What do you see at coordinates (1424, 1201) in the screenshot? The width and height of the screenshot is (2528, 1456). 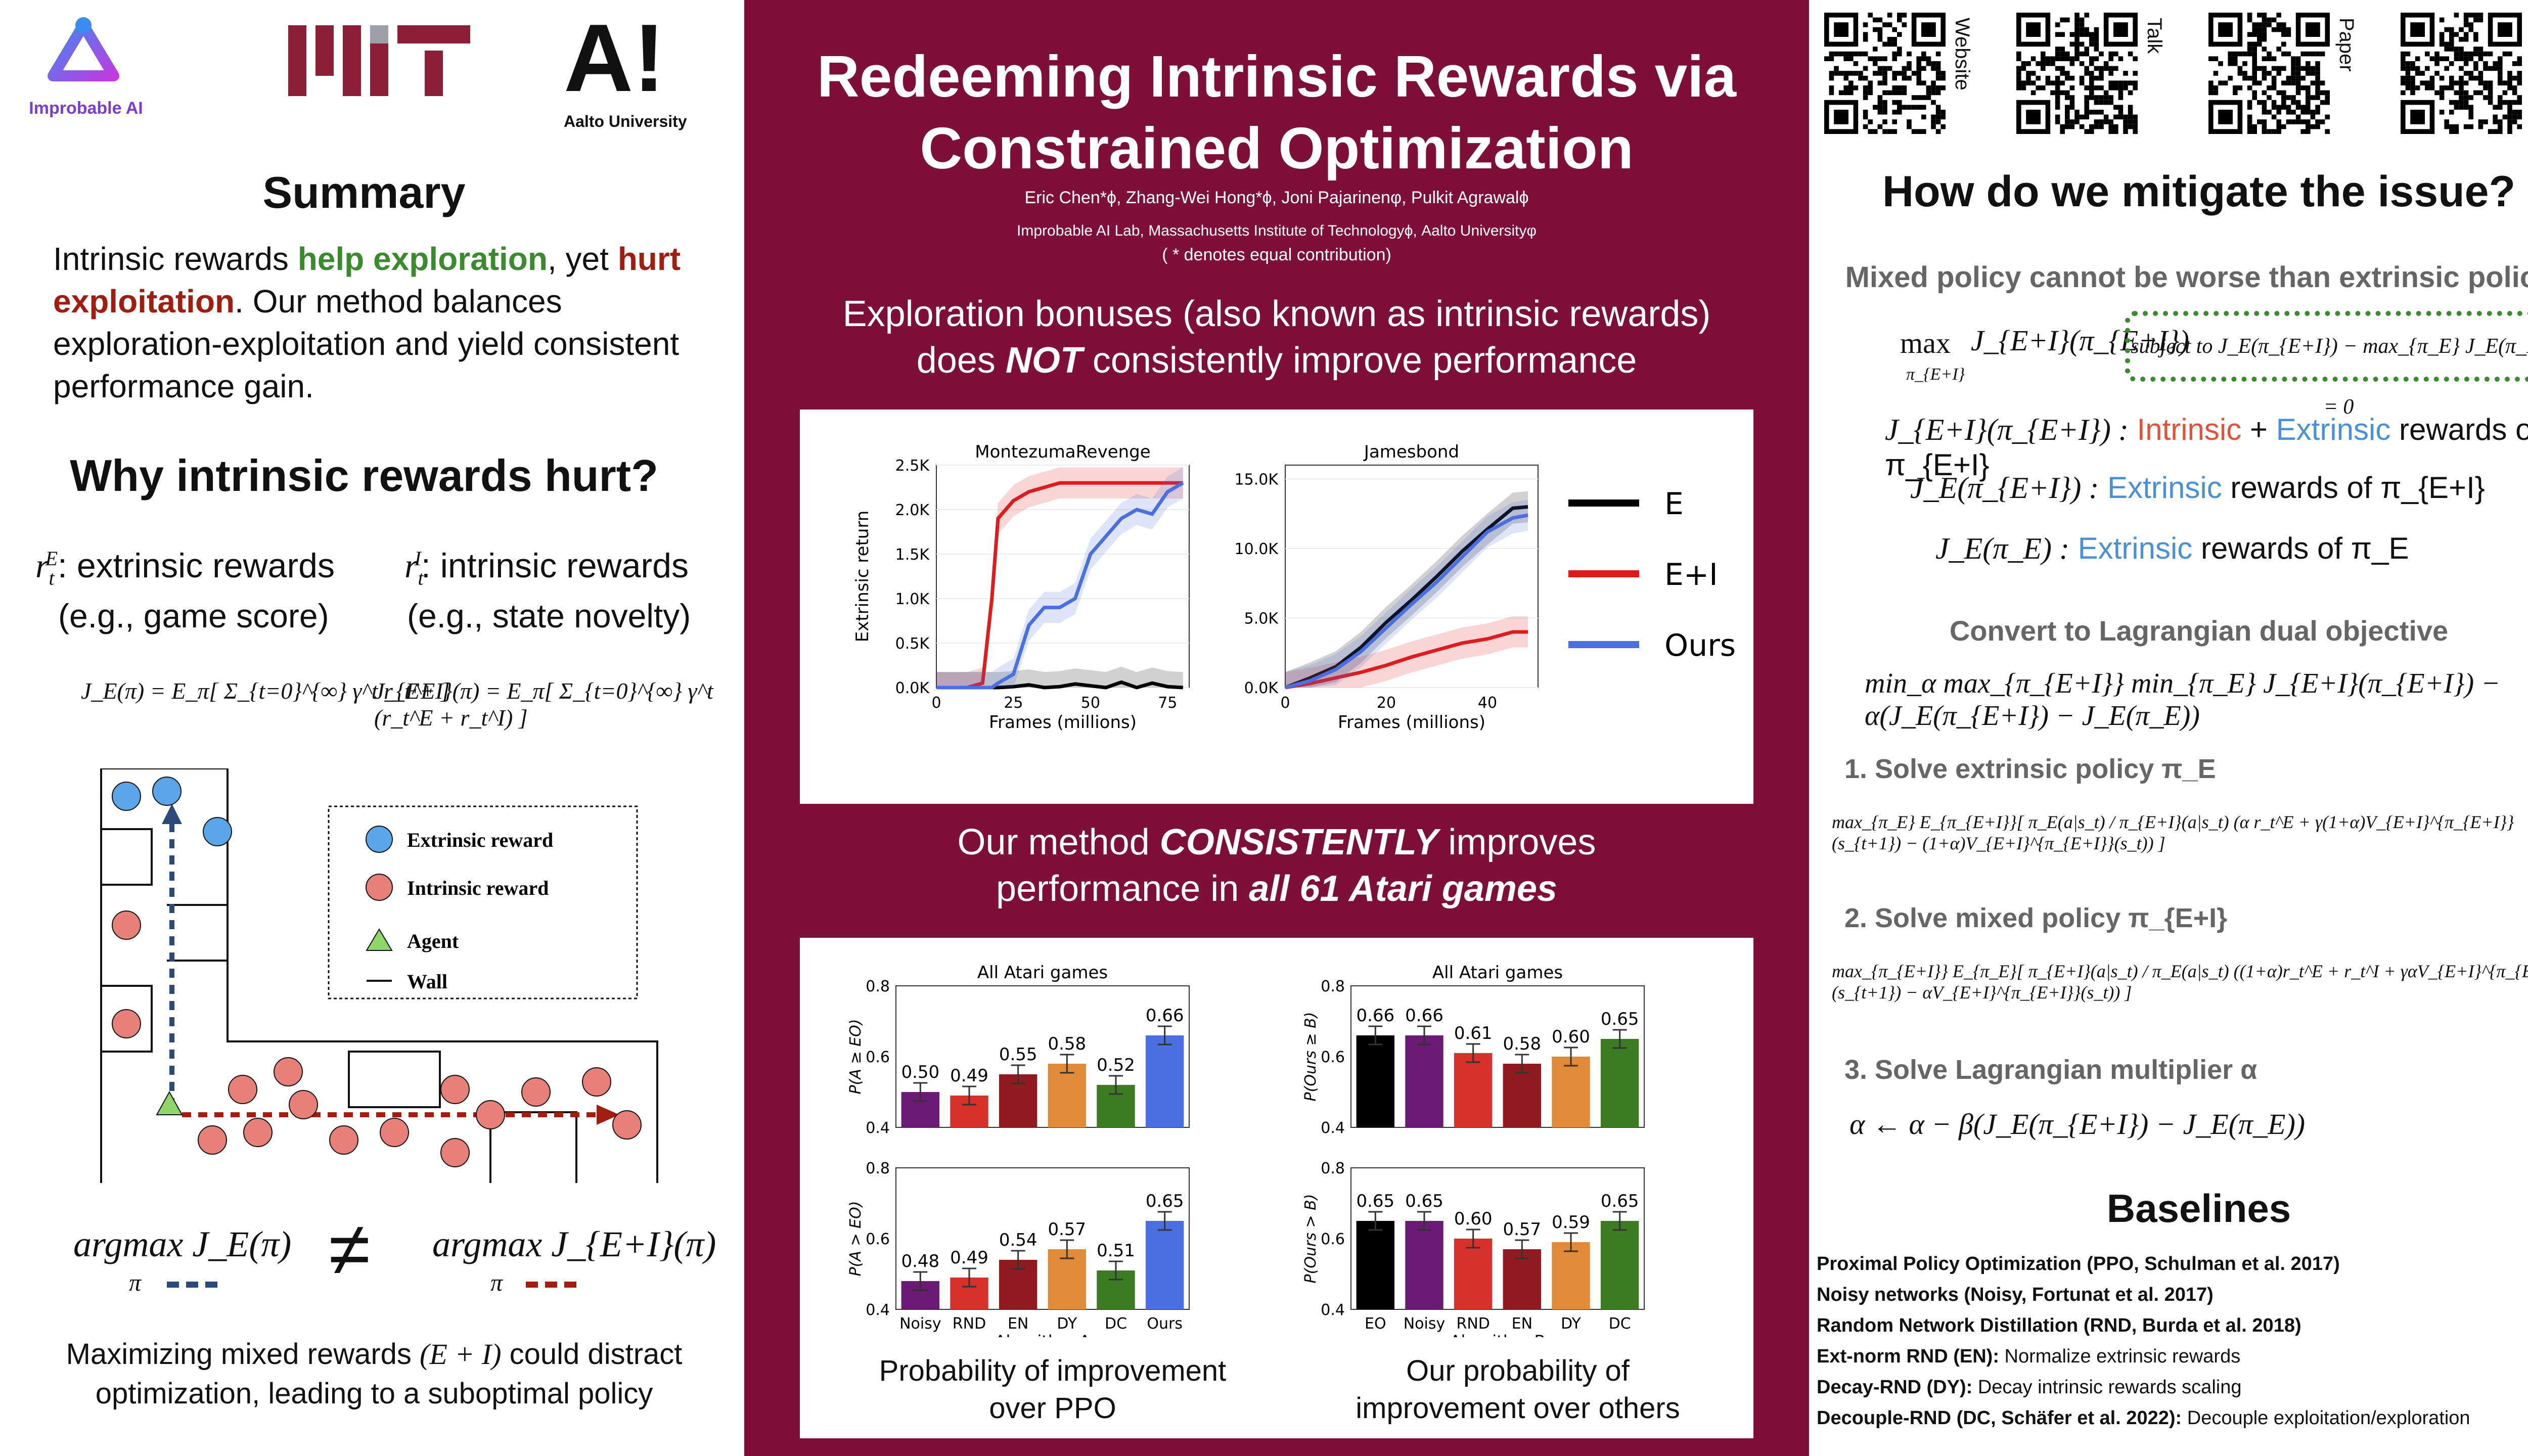 I see `bar-value-label: 0.65` at bounding box center [1424, 1201].